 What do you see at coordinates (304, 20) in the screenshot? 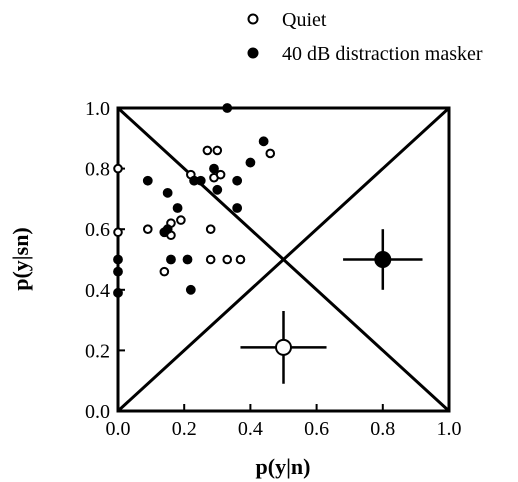
I see `legend-label-quiet: Quiet` at bounding box center [304, 20].